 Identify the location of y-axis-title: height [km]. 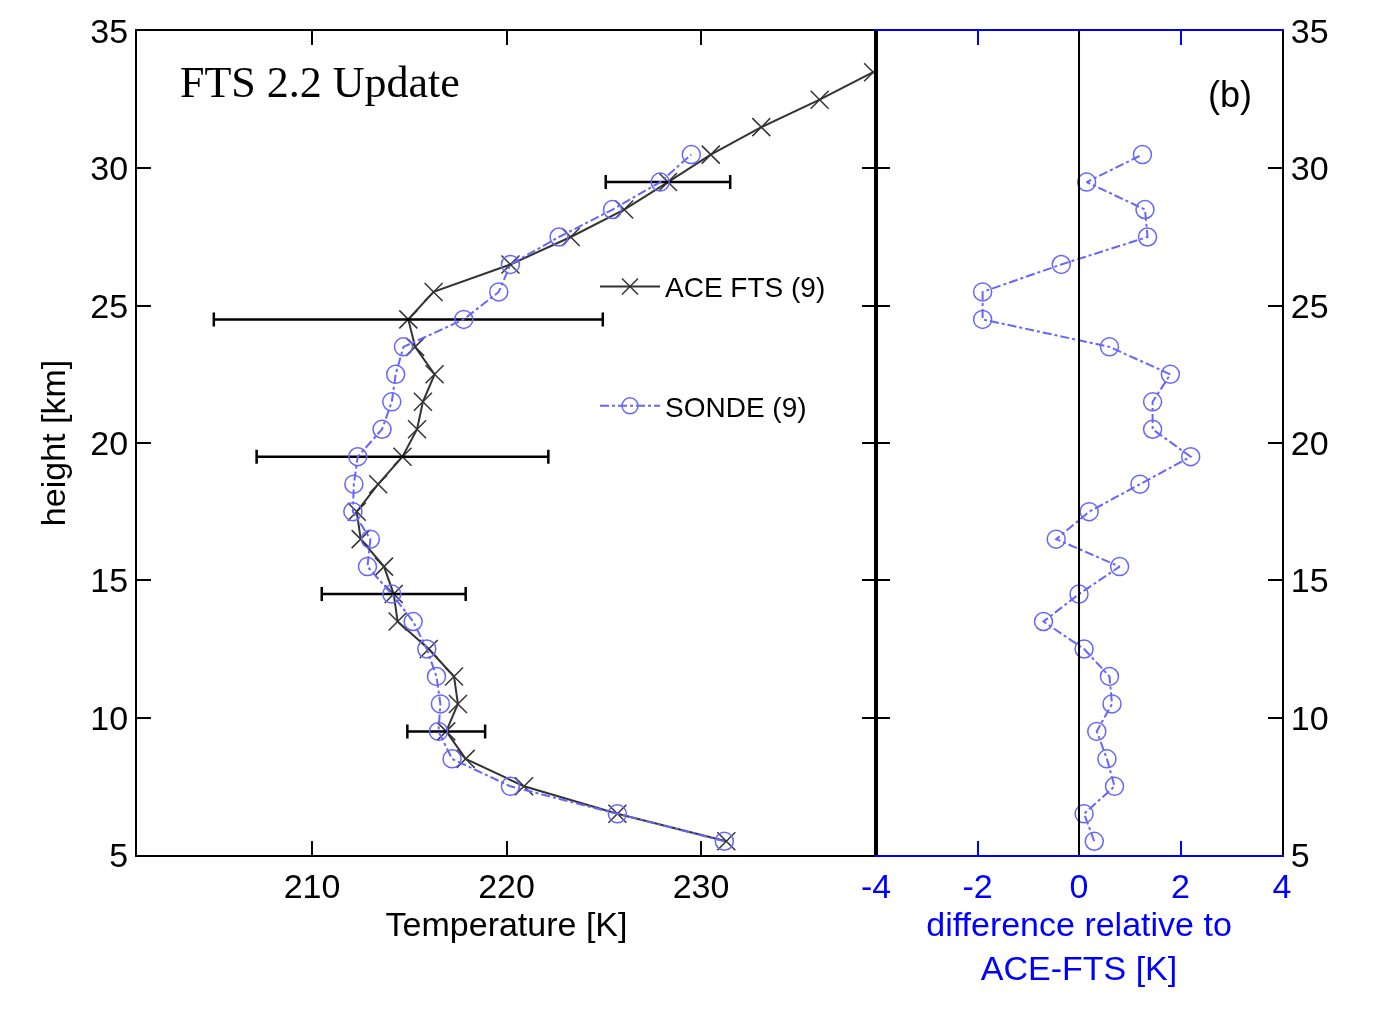
(53, 443).